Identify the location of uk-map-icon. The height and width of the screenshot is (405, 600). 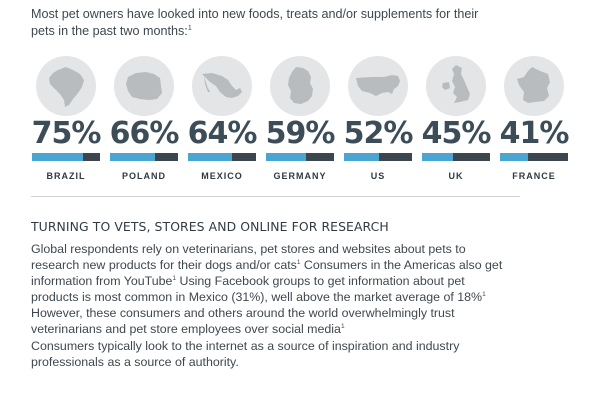
(456, 86).